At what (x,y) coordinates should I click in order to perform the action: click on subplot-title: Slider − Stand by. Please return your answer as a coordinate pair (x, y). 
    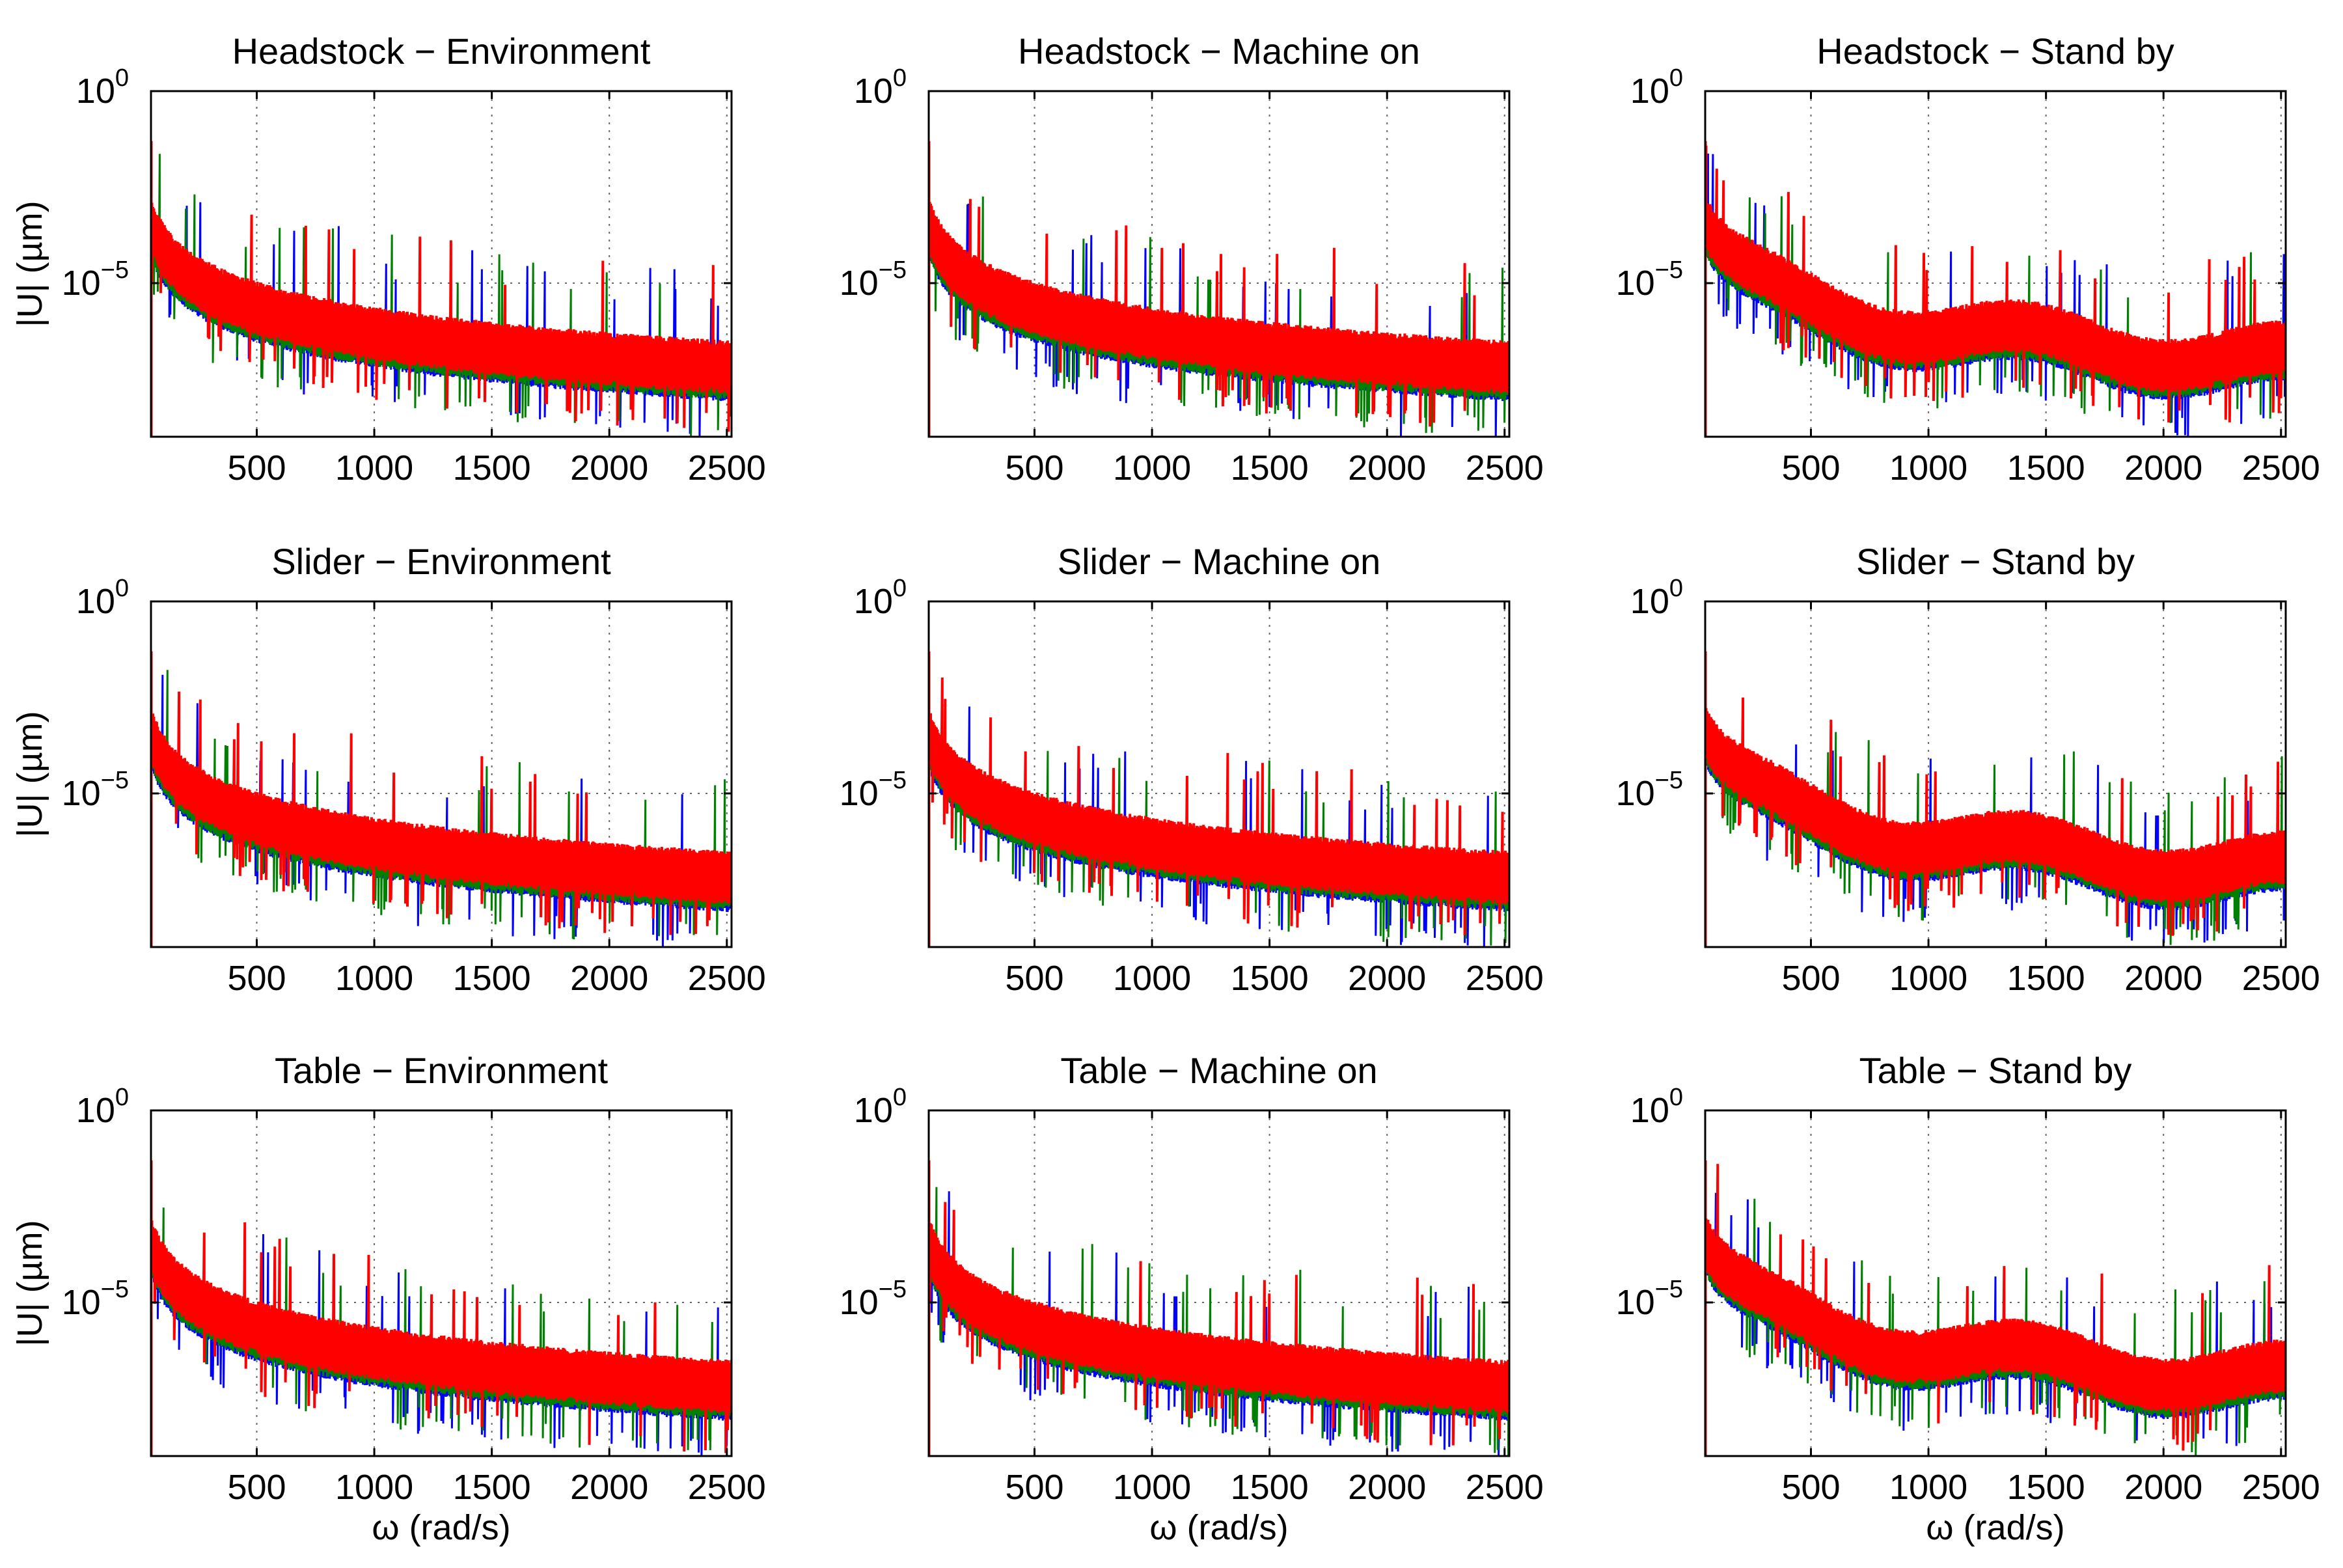
    Looking at the image, I should click on (1996, 561).